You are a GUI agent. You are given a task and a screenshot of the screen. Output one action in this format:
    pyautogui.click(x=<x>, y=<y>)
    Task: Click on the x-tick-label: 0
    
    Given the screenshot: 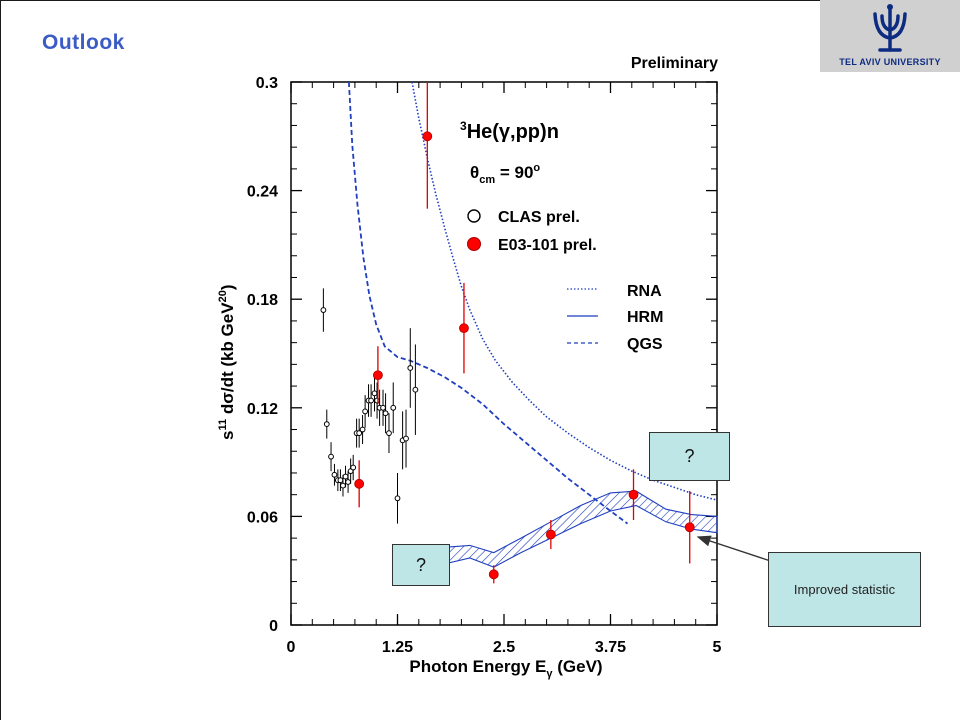 What is the action you would take?
    pyautogui.click(x=291, y=647)
    